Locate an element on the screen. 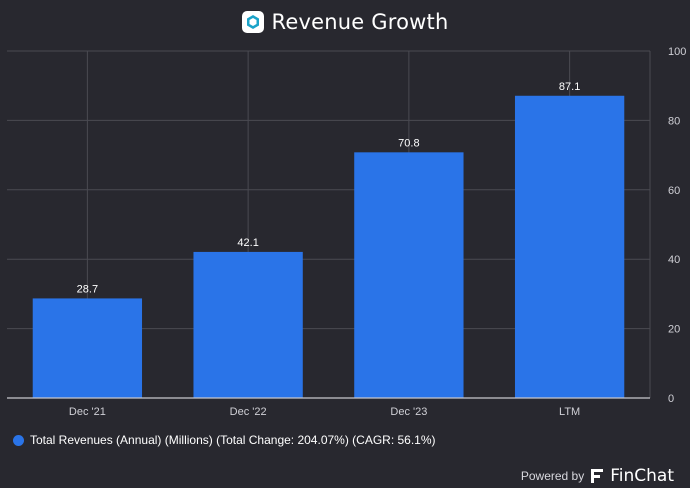 This screenshot has height=488, width=690. chart-title-bar: Revenue Growth is located at coordinates (345, 22).